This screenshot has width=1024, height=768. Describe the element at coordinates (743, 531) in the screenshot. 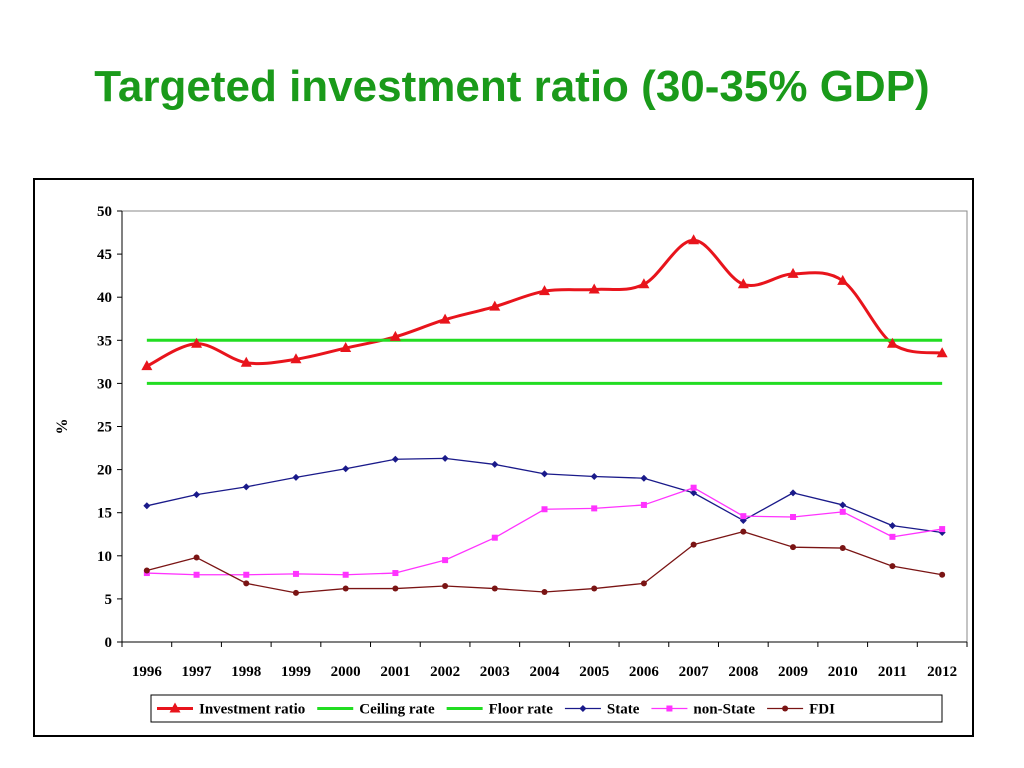

I see `point-fdi-2008` at that location.